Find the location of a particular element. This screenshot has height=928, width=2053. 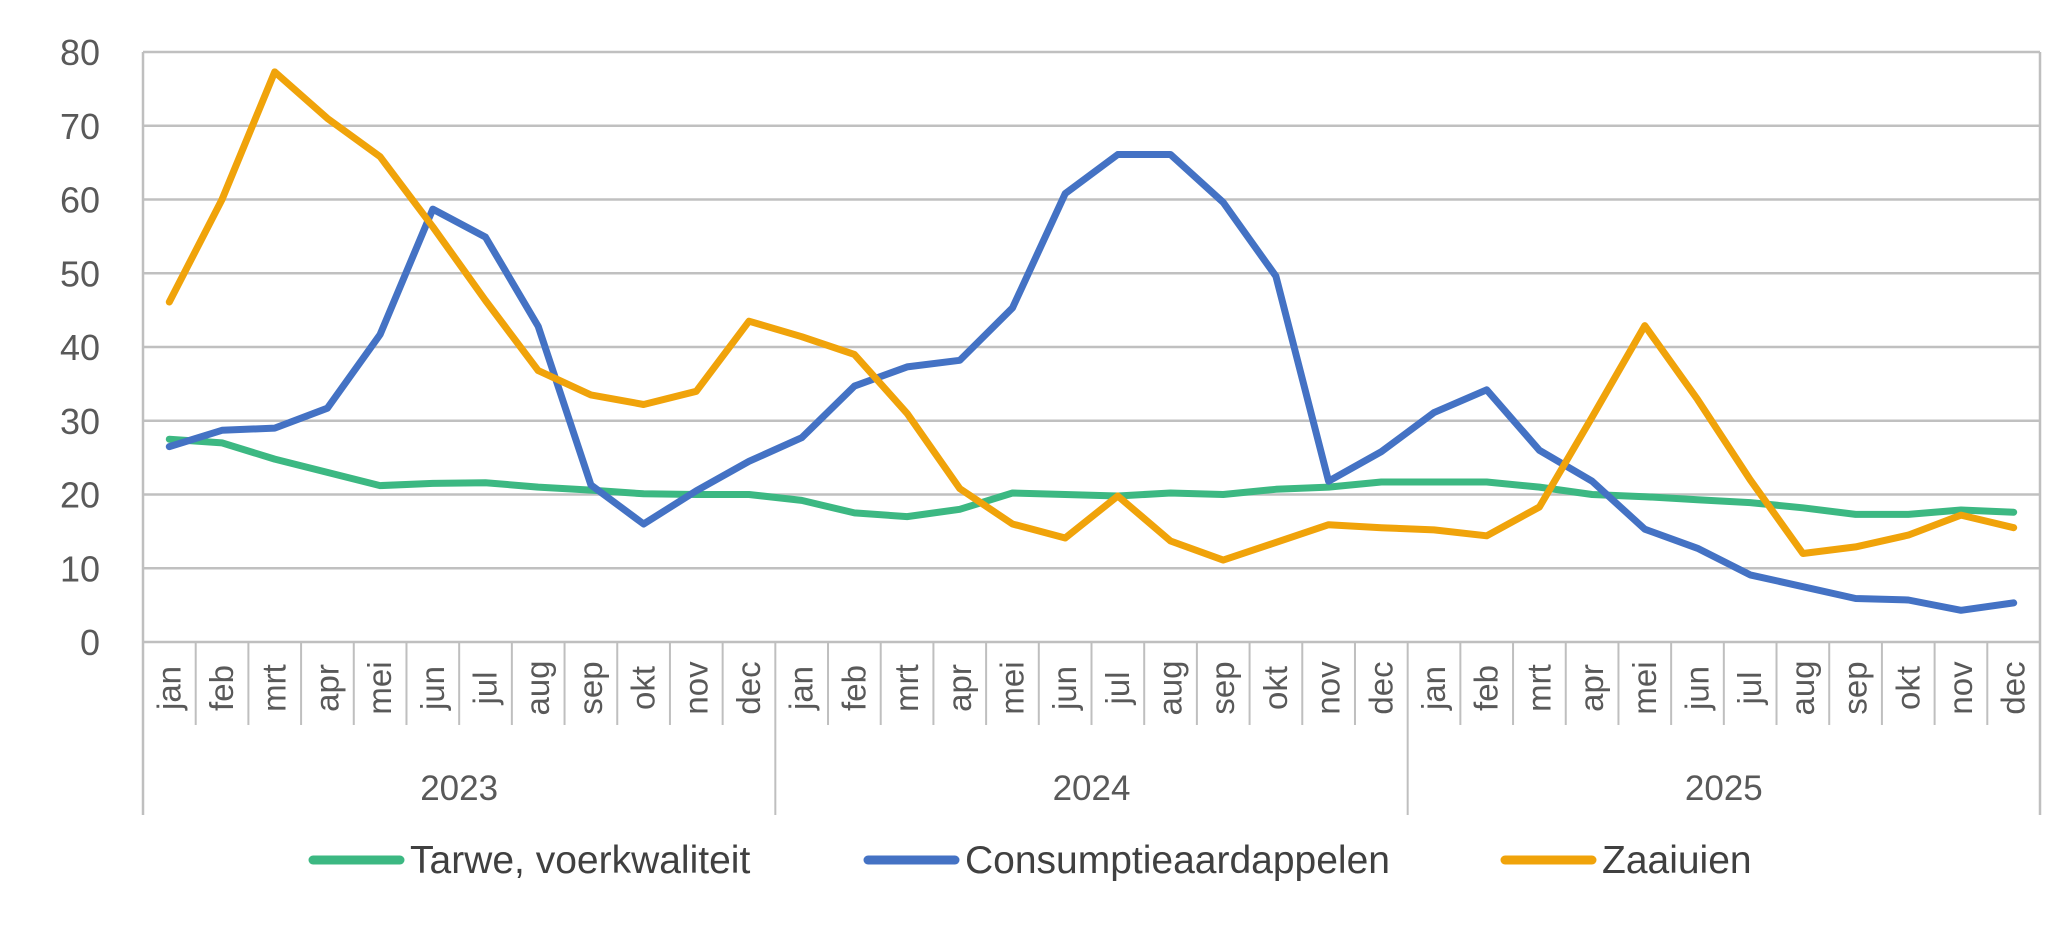

y-tick-label: 20 is located at coordinates (80, 495).